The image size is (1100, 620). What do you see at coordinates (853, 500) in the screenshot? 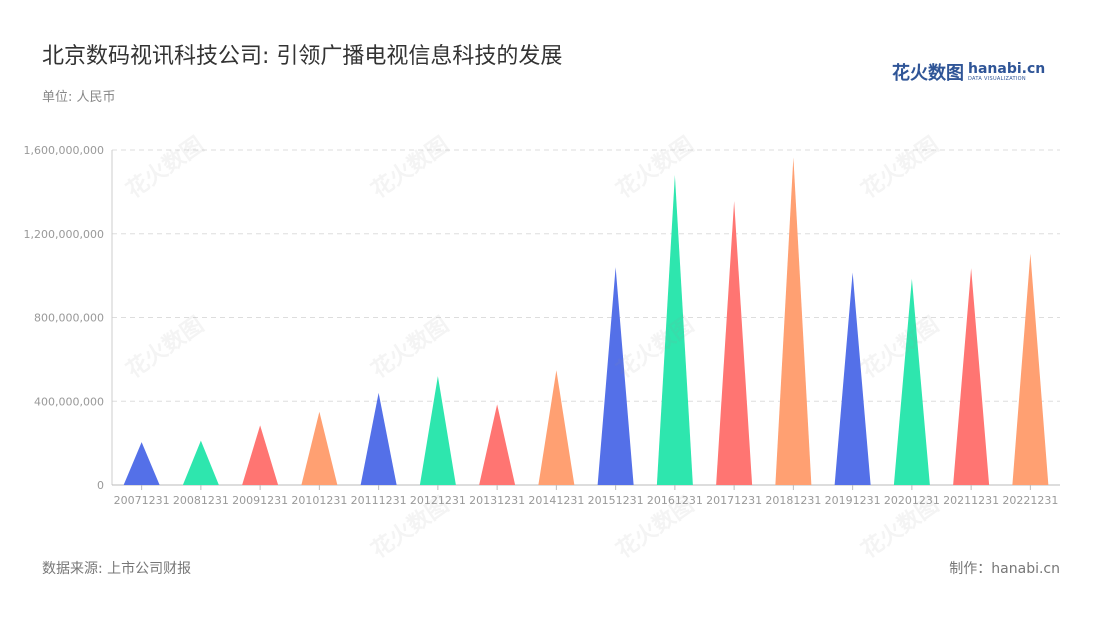
I see `x-tick-label: 20191231` at bounding box center [853, 500].